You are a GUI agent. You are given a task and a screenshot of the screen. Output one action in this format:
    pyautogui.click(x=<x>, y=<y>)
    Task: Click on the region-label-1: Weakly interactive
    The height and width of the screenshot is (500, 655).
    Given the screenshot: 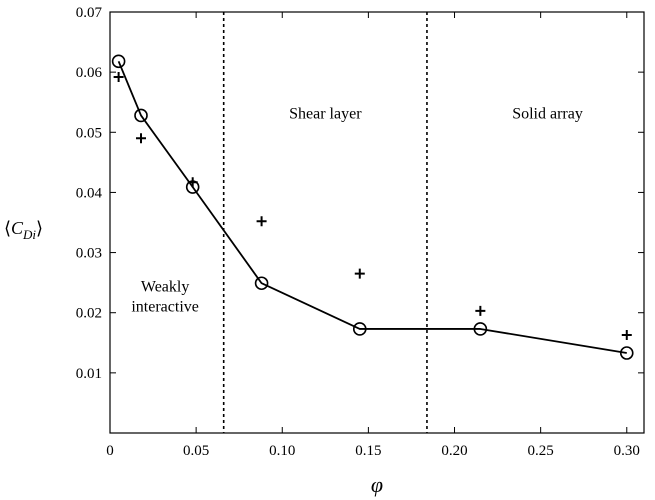 What is the action you would take?
    pyautogui.click(x=165, y=297)
    